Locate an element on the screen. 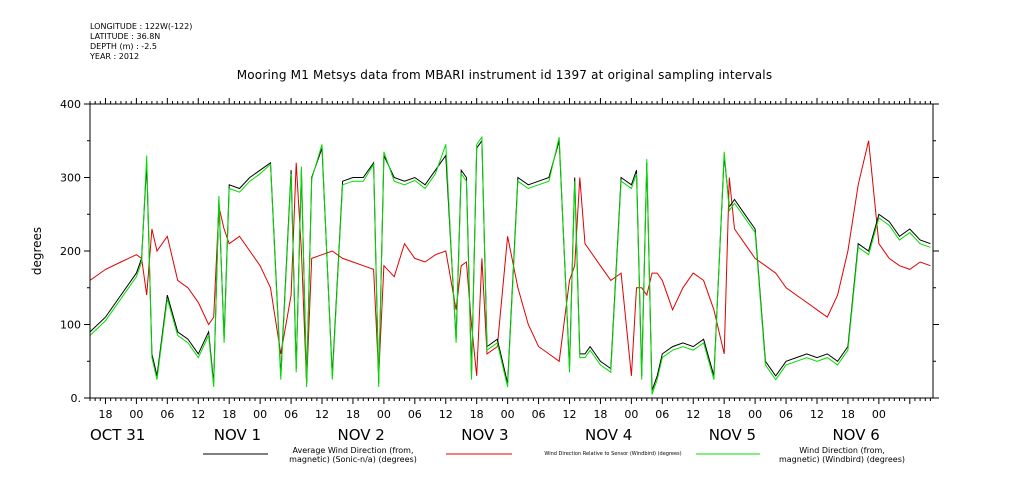 The image size is (1009, 504). depth-text: DEPTH (m) : -2.5 is located at coordinates (123, 46).